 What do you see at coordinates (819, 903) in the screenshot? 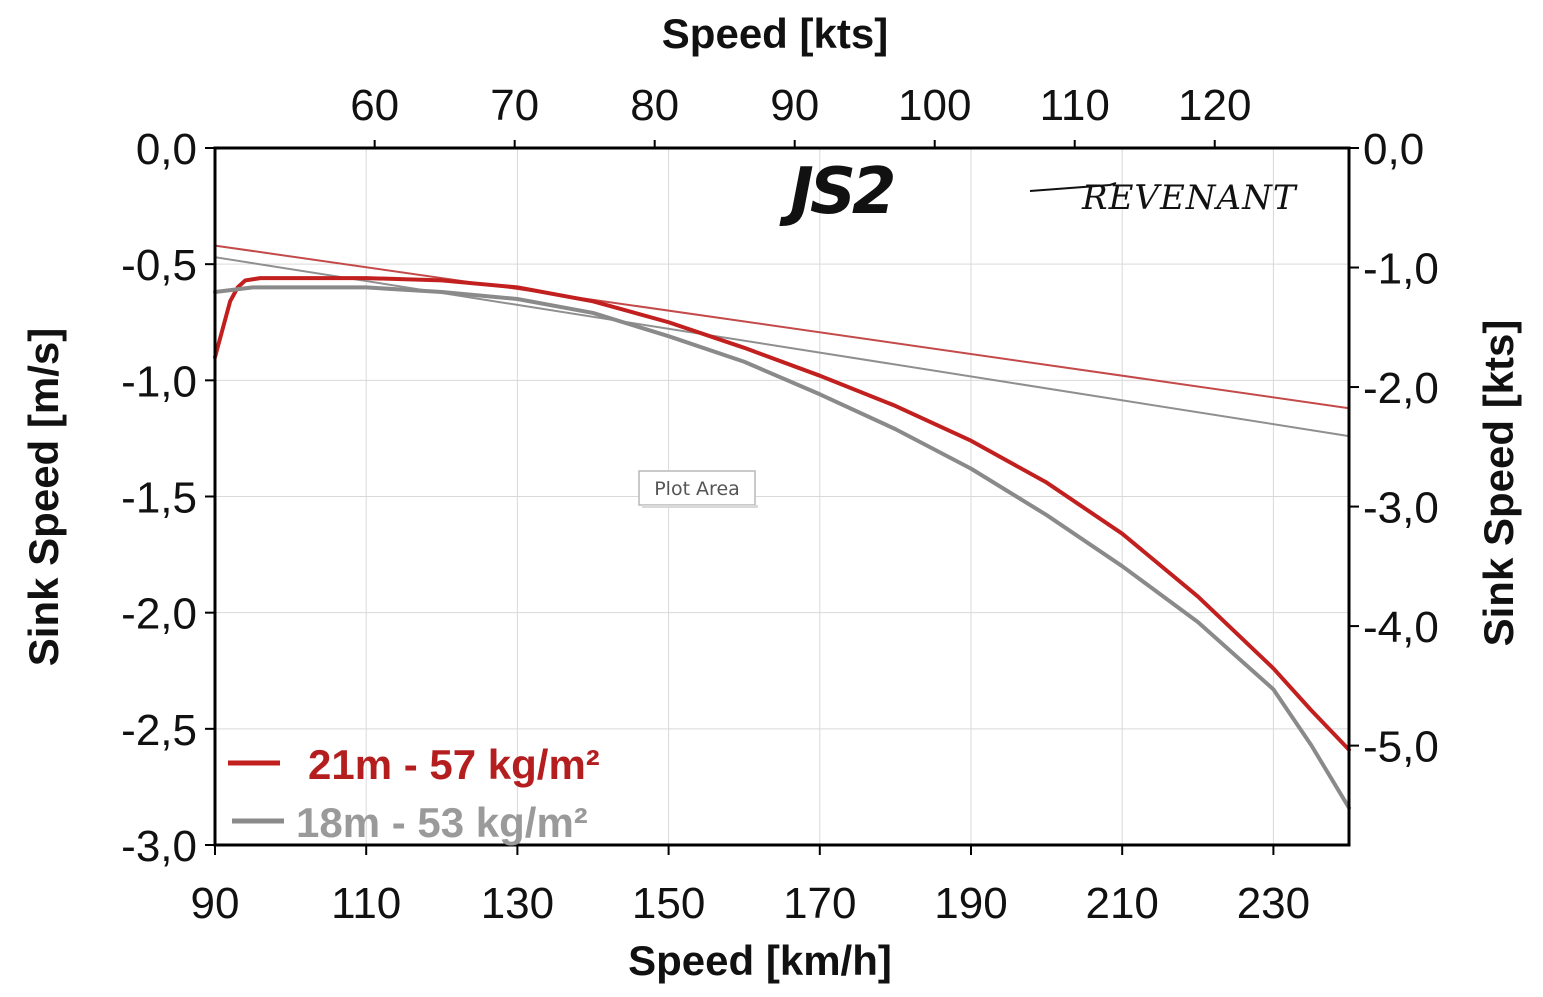
I see `x-tick-label-bottom: 170` at bounding box center [819, 903].